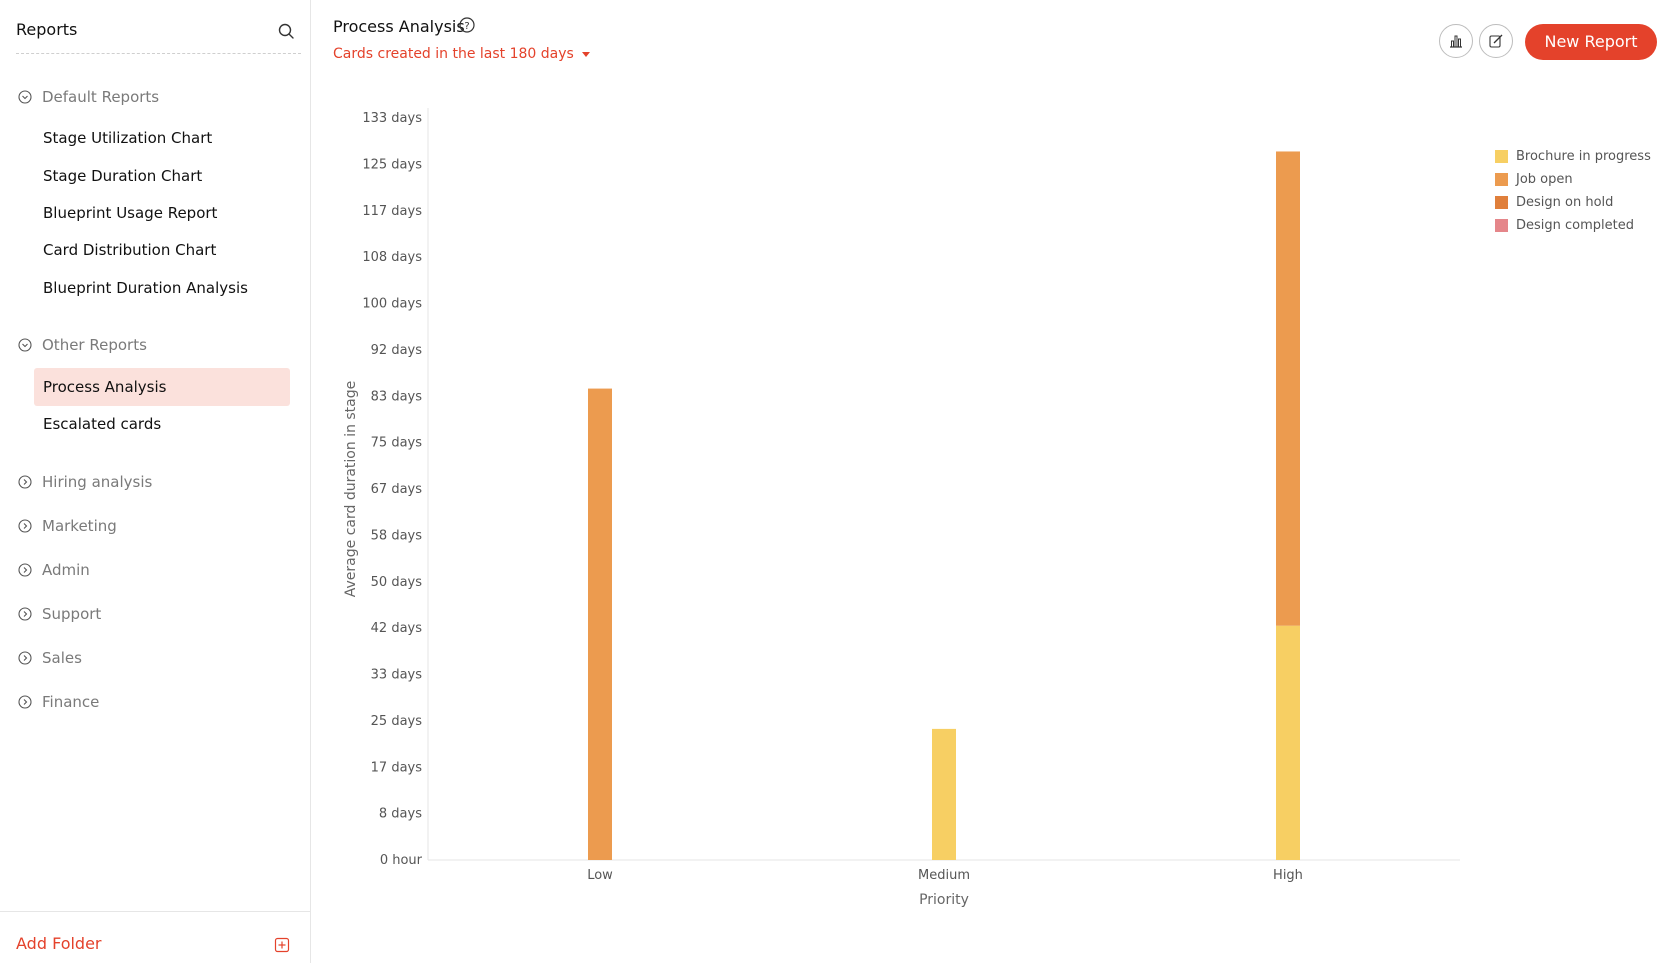 Image resolution: width=1680 pixels, height=964 pixels. I want to click on bar-chart-icon, so click(1456, 41).